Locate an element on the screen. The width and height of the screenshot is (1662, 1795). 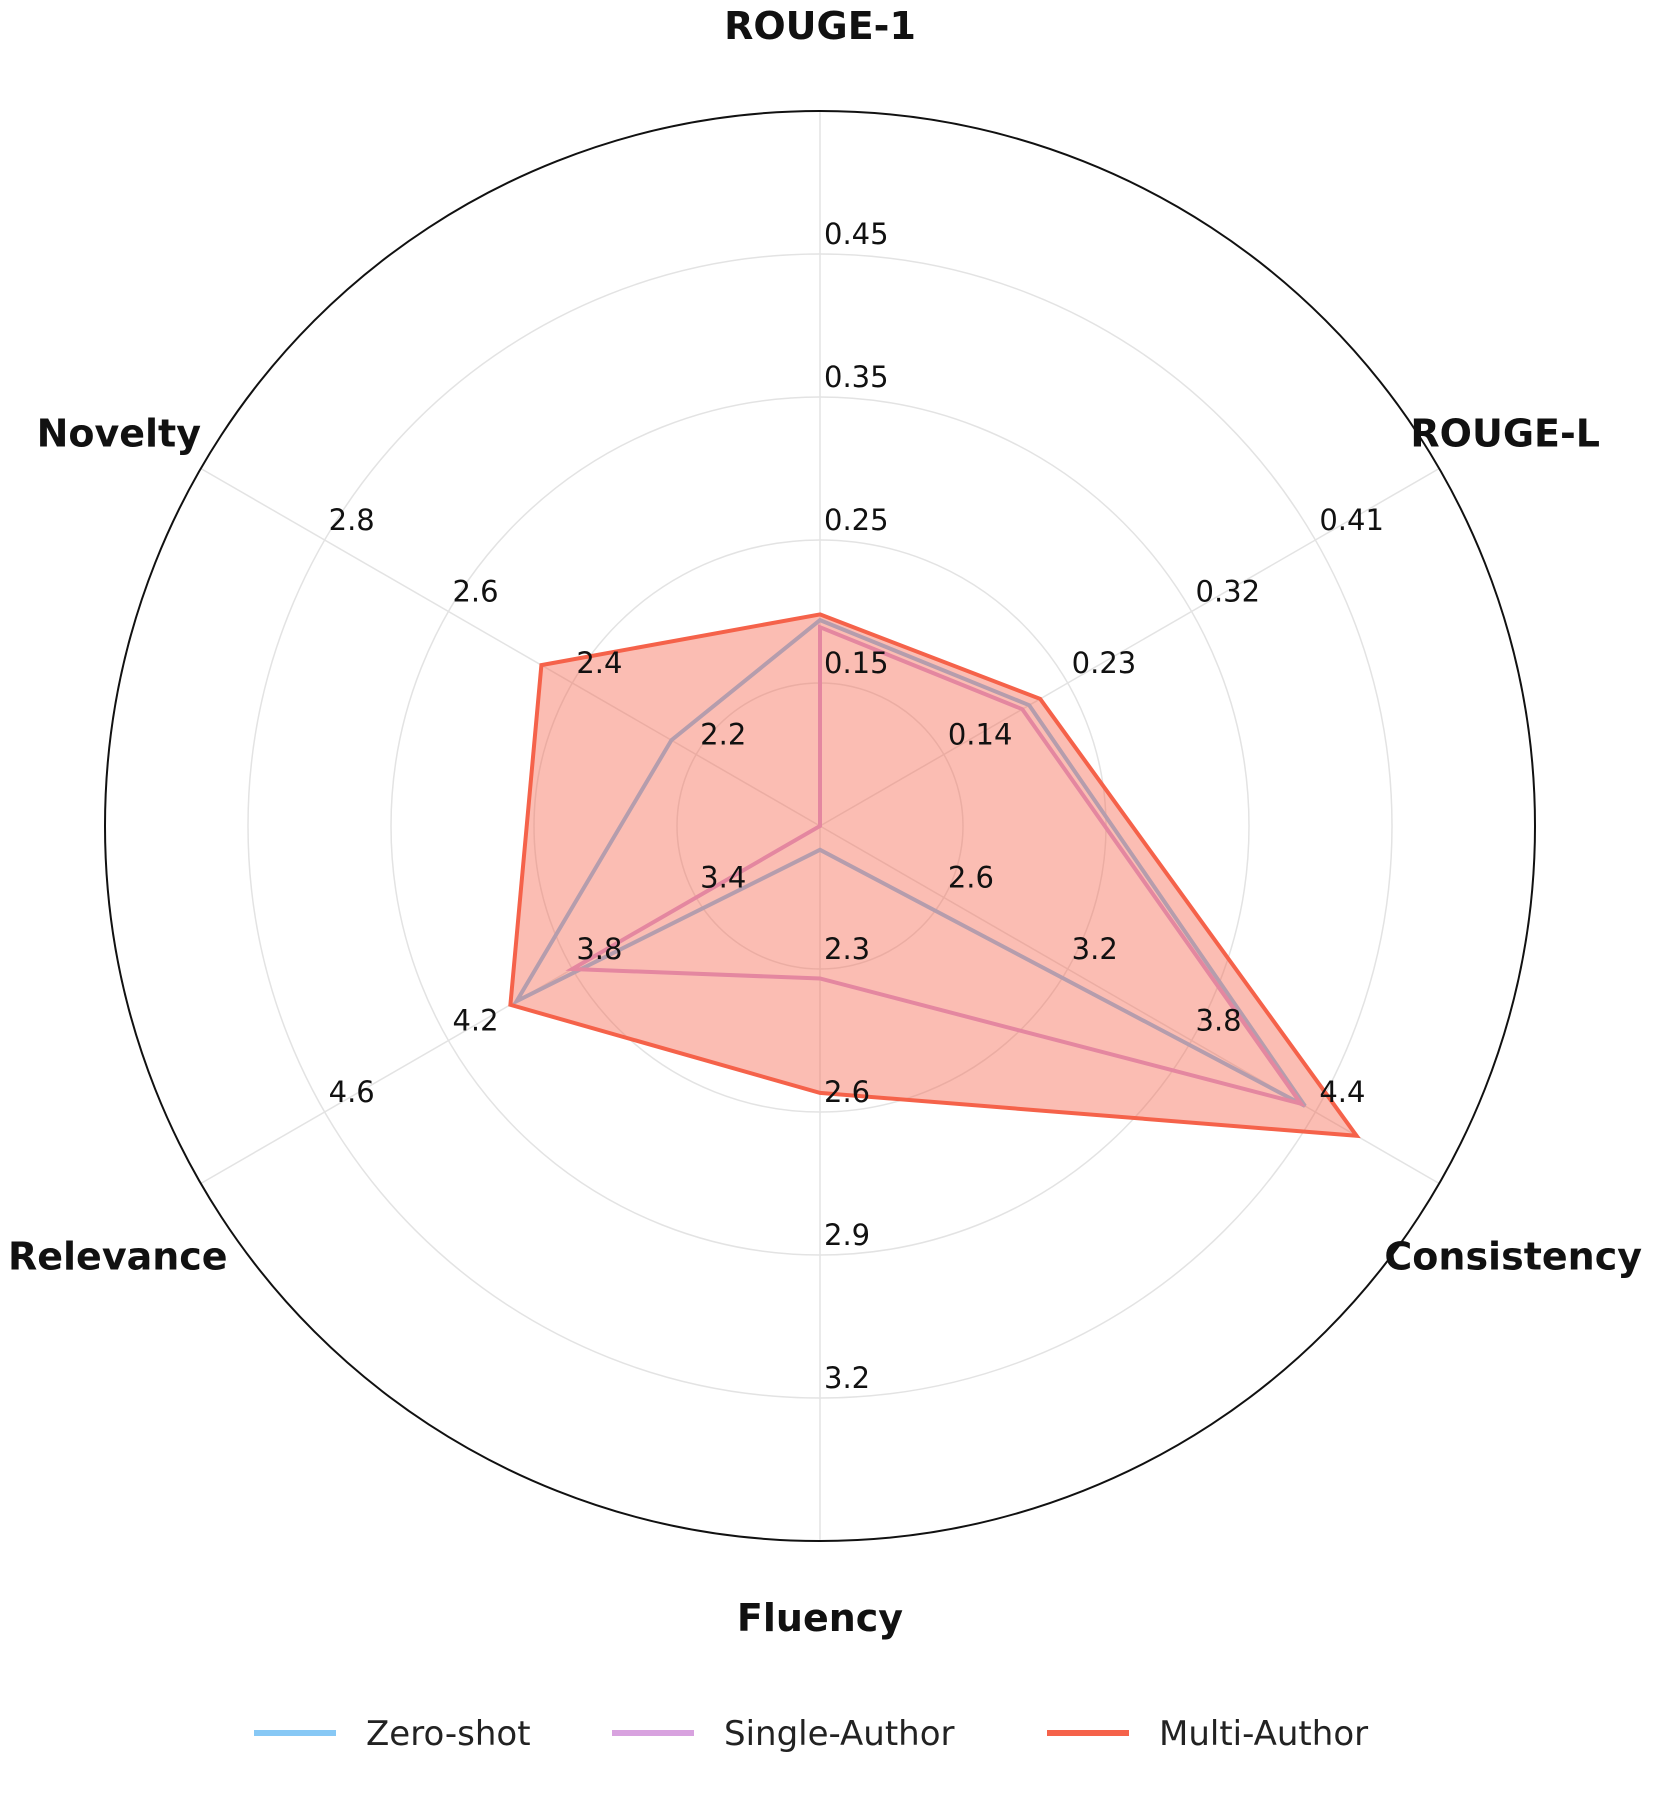
tick-label: 2.2 is located at coordinates (723, 735).